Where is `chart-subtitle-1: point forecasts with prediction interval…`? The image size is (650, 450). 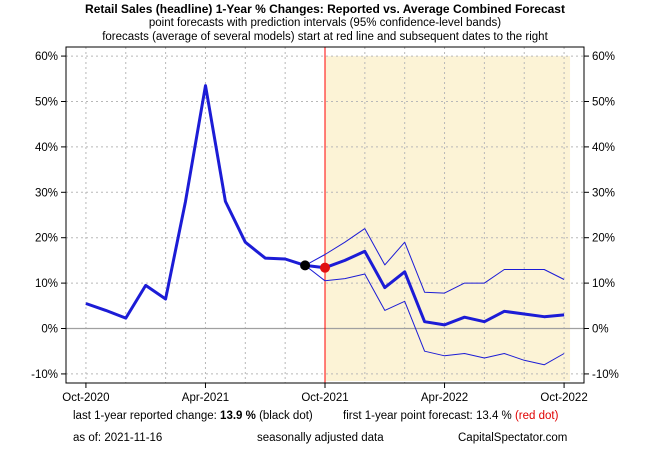 chart-subtitle-1: point forecasts with prediction interval… is located at coordinates (325, 23).